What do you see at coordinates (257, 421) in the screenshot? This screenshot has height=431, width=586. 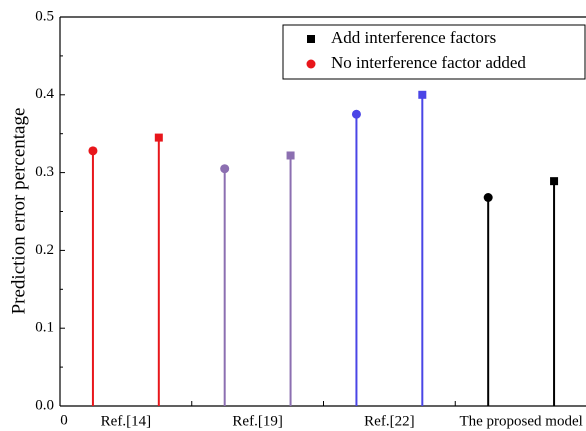 I see `x-tick-label: Ref.[19]` at bounding box center [257, 421].